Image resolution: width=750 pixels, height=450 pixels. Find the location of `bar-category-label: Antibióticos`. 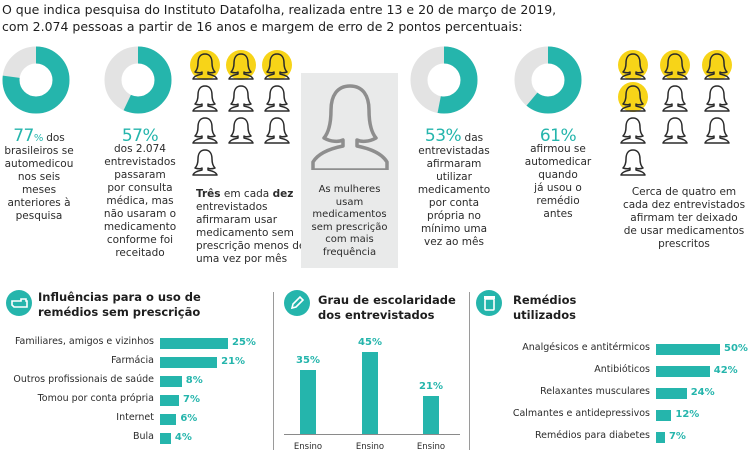

bar-category-label: Antibióticos is located at coordinates (622, 369).